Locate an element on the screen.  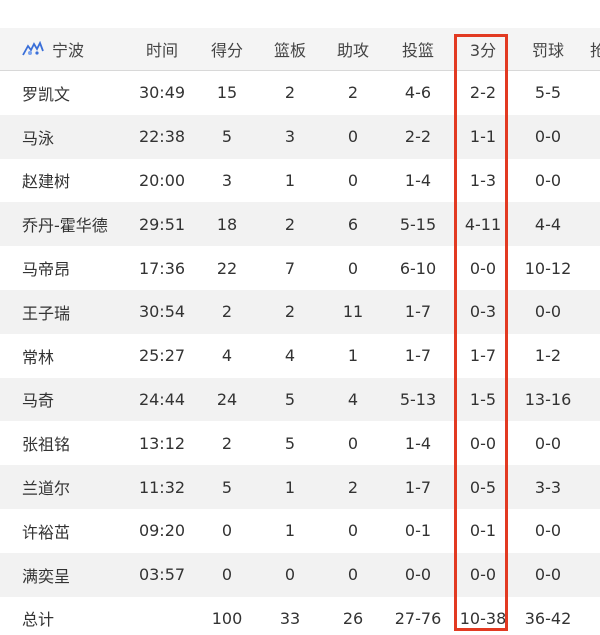
stat-cell: 0-1 is located at coordinates (418, 531).